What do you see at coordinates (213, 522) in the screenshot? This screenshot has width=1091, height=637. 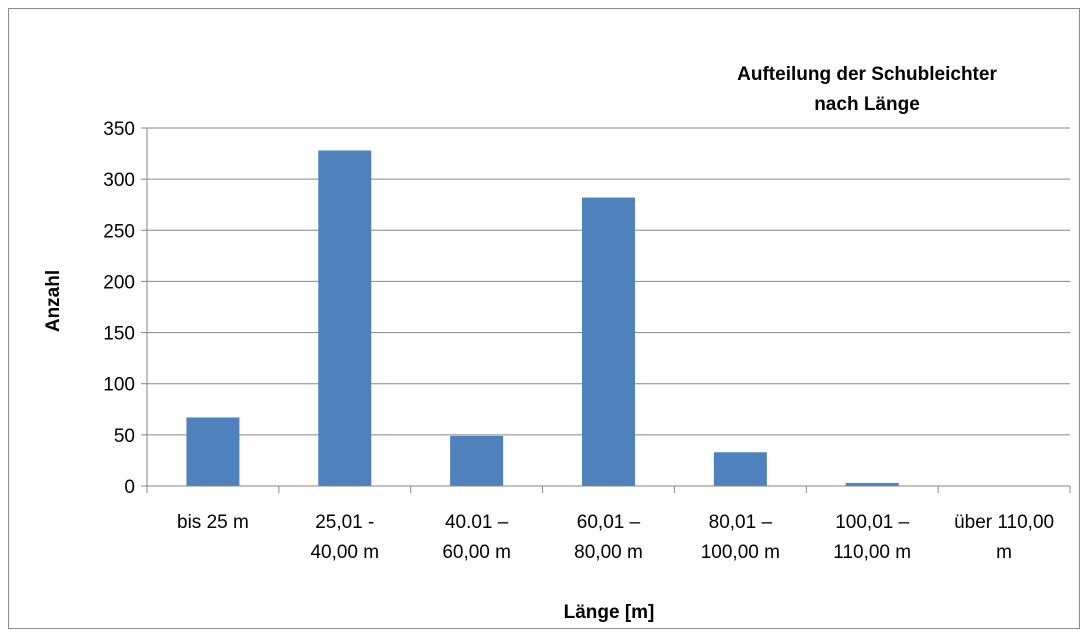 I see `x-tick-label: bis 25 m` at bounding box center [213, 522].